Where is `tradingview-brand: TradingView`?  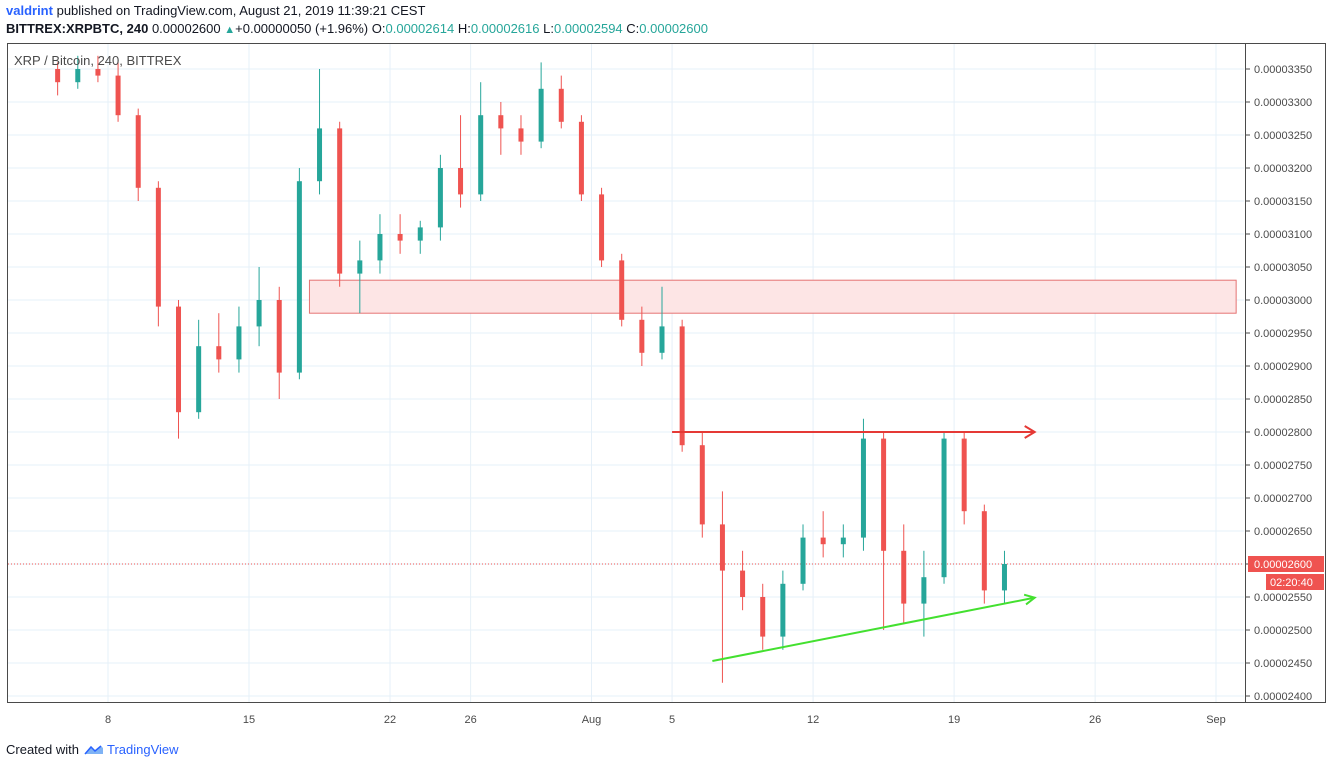 tradingview-brand: TradingView is located at coordinates (142, 749).